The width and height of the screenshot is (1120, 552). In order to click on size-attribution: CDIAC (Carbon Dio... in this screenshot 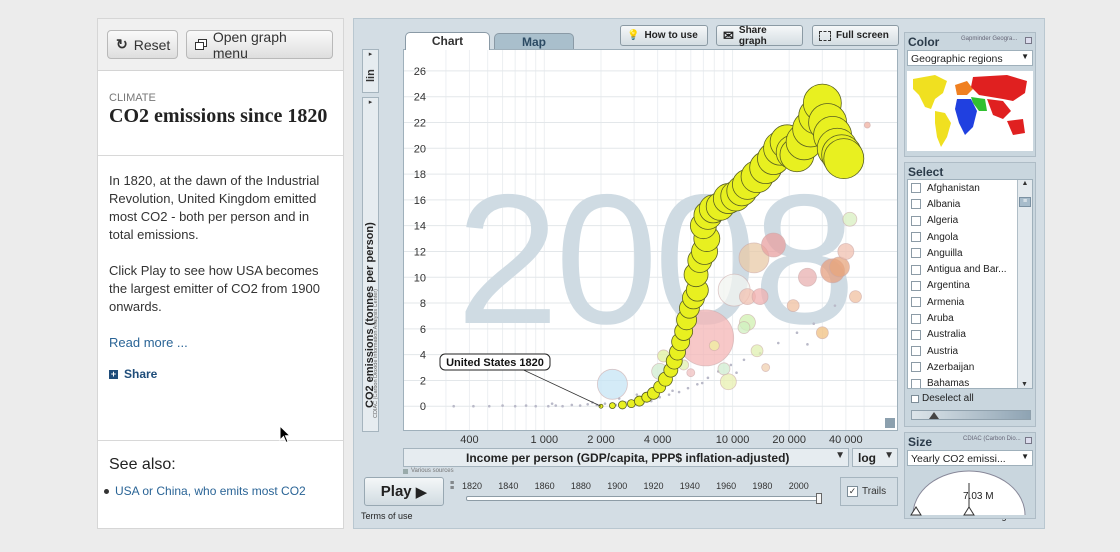, I will do `click(992, 439)`.